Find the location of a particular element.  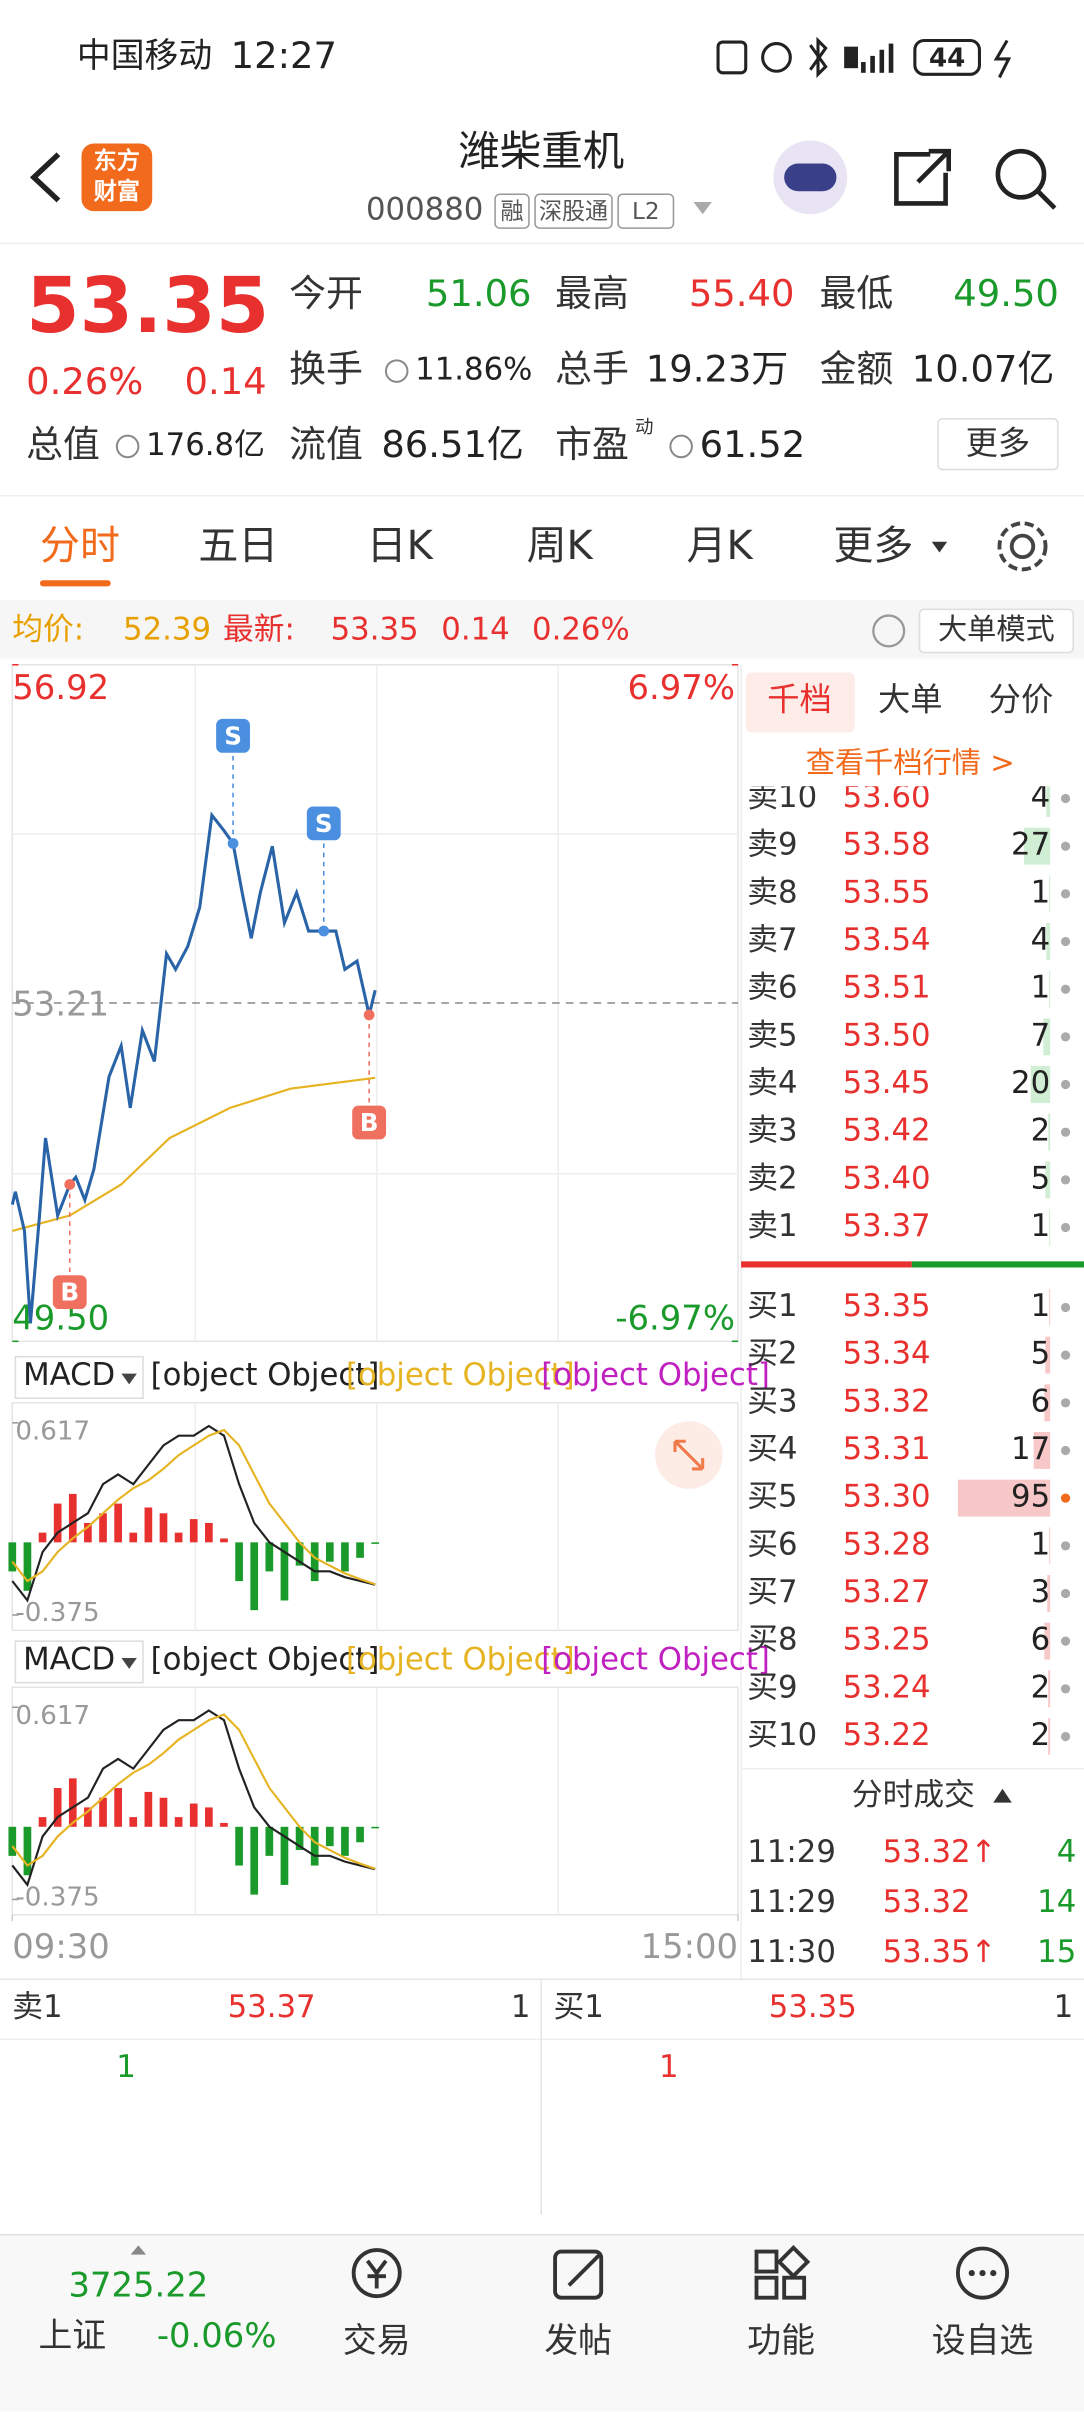

brand-logo is located at coordinates (117, 177).